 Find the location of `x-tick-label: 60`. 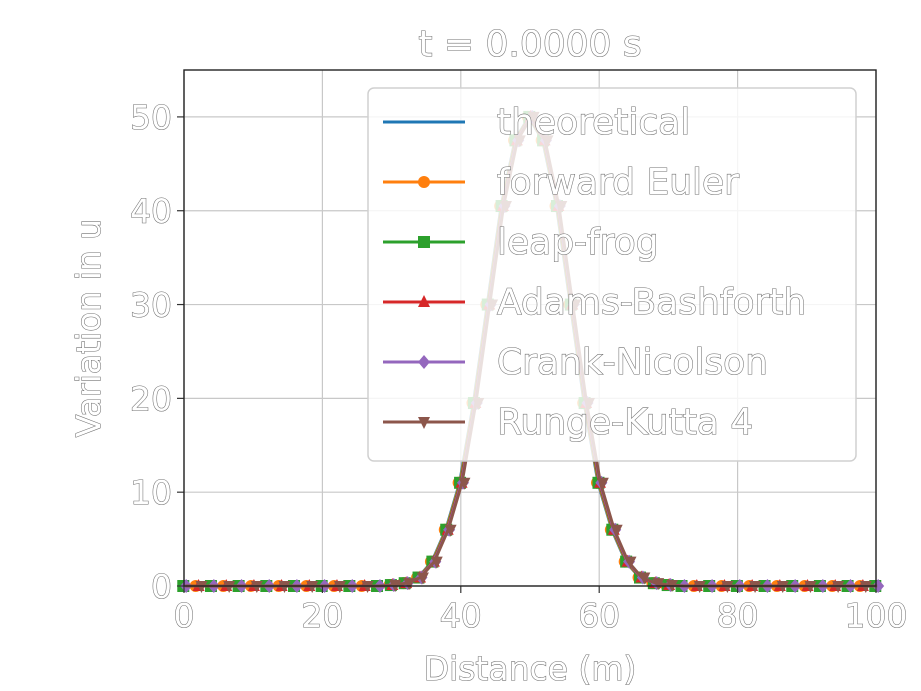

x-tick-label: 60 is located at coordinates (599, 615).